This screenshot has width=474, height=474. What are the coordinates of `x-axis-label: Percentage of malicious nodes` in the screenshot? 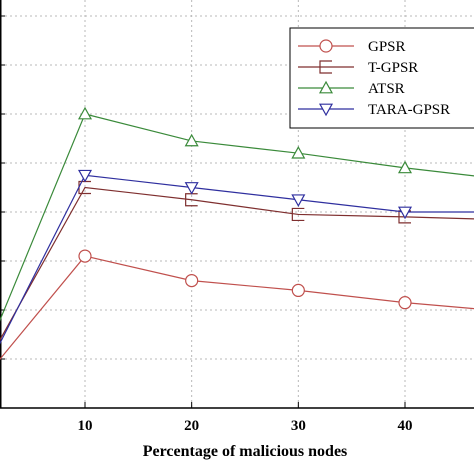 It's located at (245, 451).